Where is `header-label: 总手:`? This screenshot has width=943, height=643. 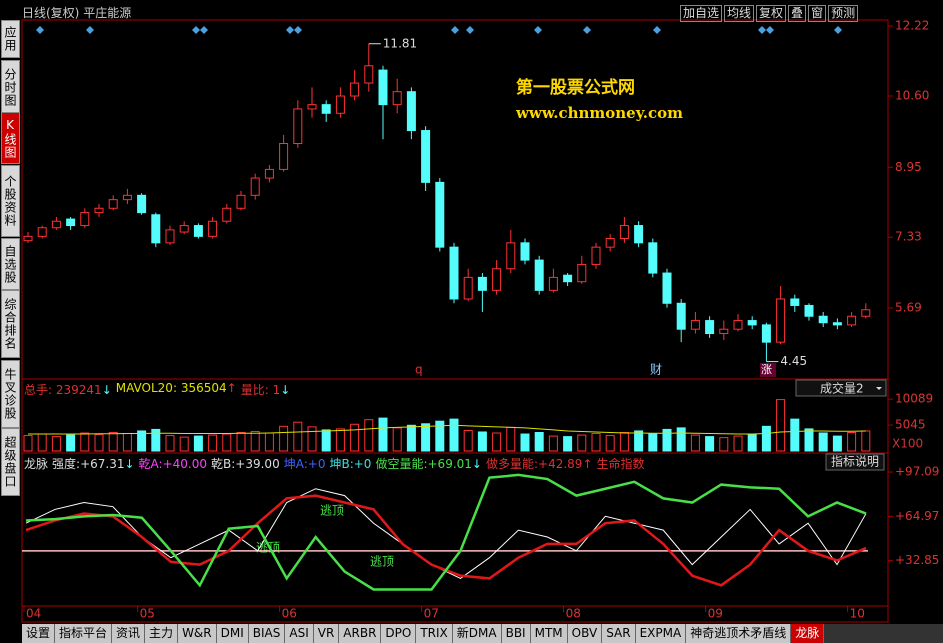
header-label: 总手: is located at coordinates (38, 390).